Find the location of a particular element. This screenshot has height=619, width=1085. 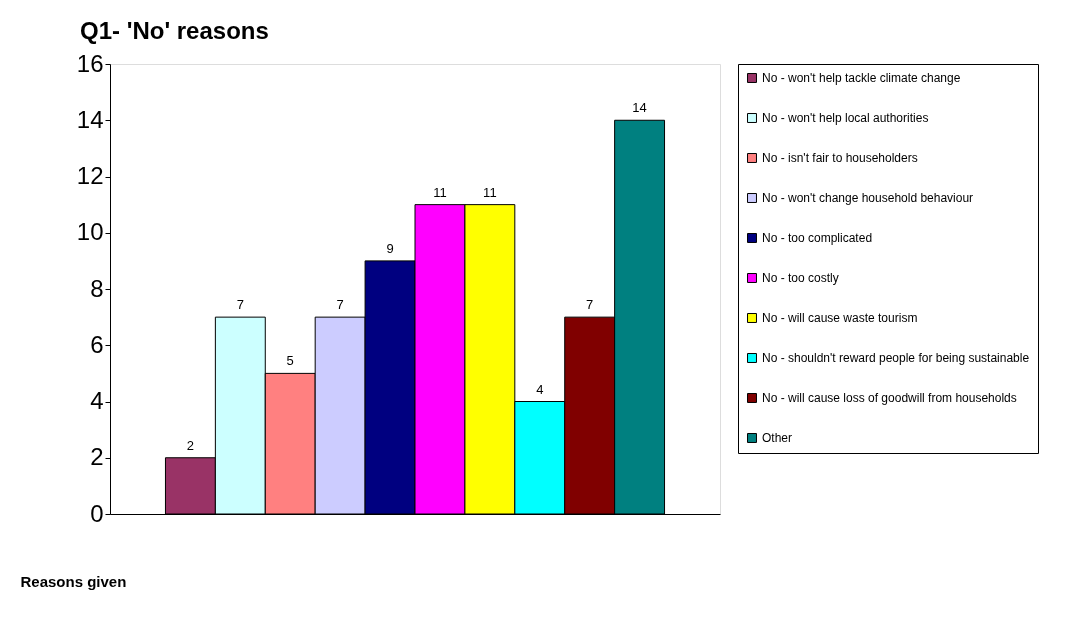

legend-label: No - too costly is located at coordinates (800, 278).